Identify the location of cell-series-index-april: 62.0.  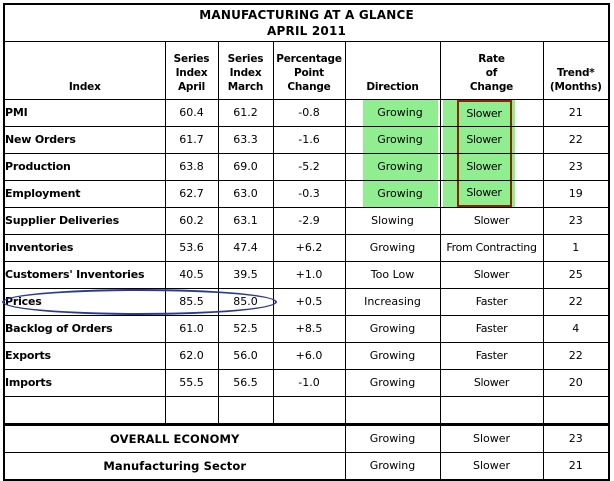
(191, 355).